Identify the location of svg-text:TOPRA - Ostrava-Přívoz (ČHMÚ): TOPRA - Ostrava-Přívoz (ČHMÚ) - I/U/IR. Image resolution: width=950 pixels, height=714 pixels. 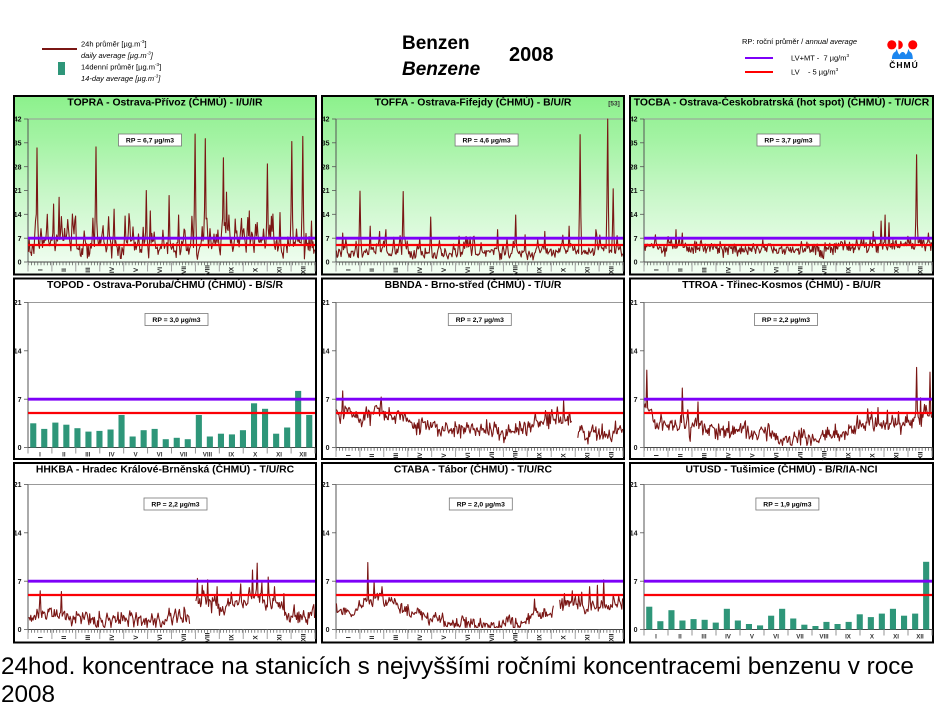
(165, 102).